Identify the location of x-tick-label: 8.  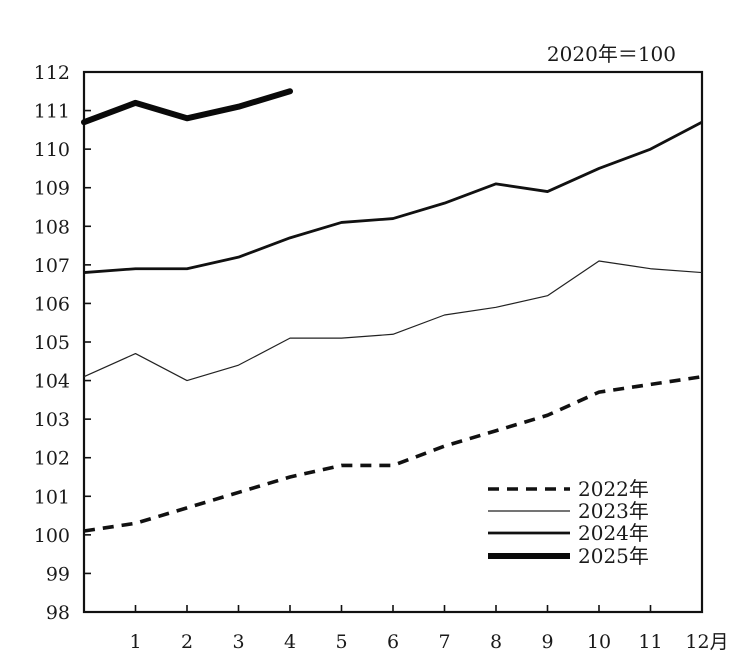
(496, 642).